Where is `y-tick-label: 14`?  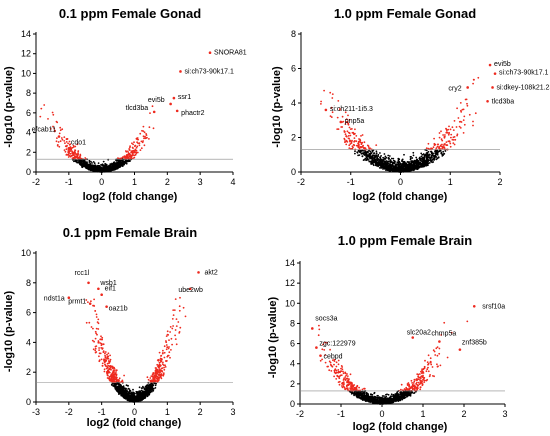
y-tick-label: 14 is located at coordinates (26, 34).